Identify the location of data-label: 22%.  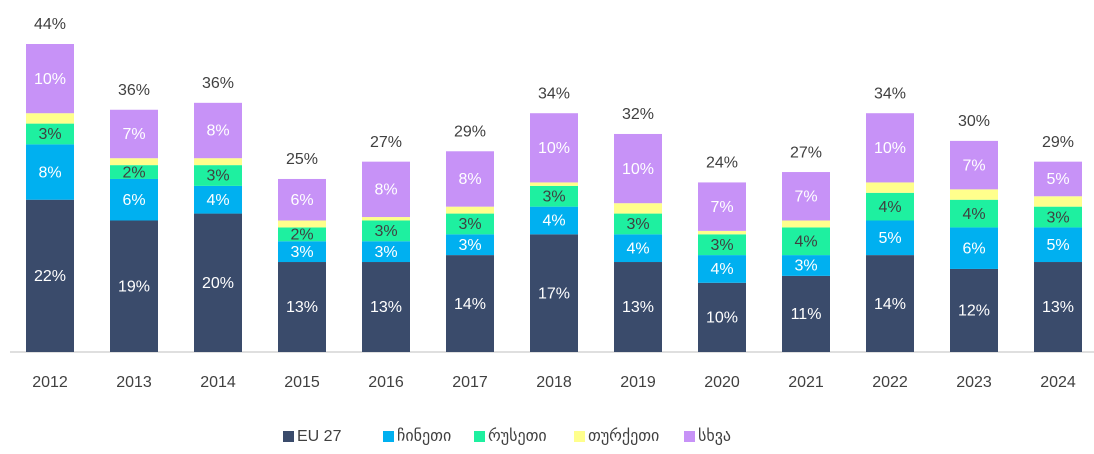
(50, 276).